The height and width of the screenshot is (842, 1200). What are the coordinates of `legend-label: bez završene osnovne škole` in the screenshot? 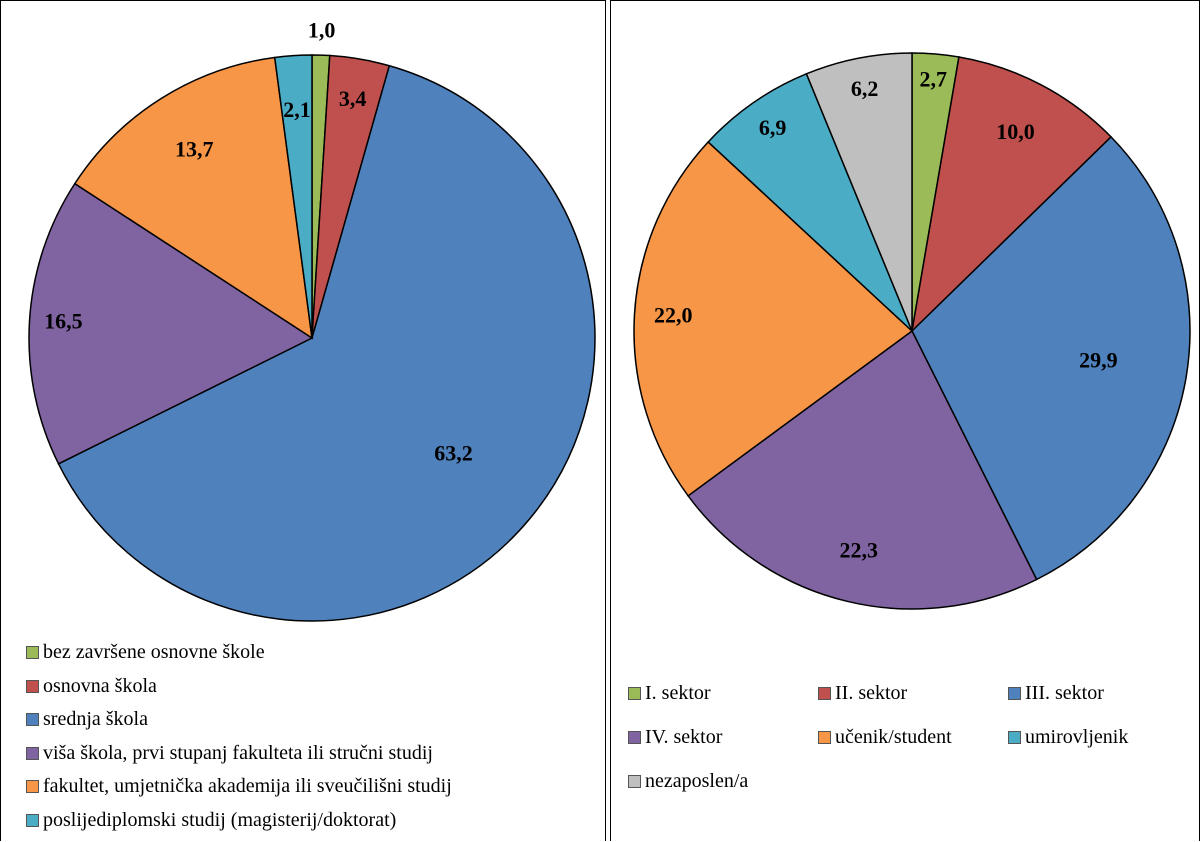 It's located at (154, 652).